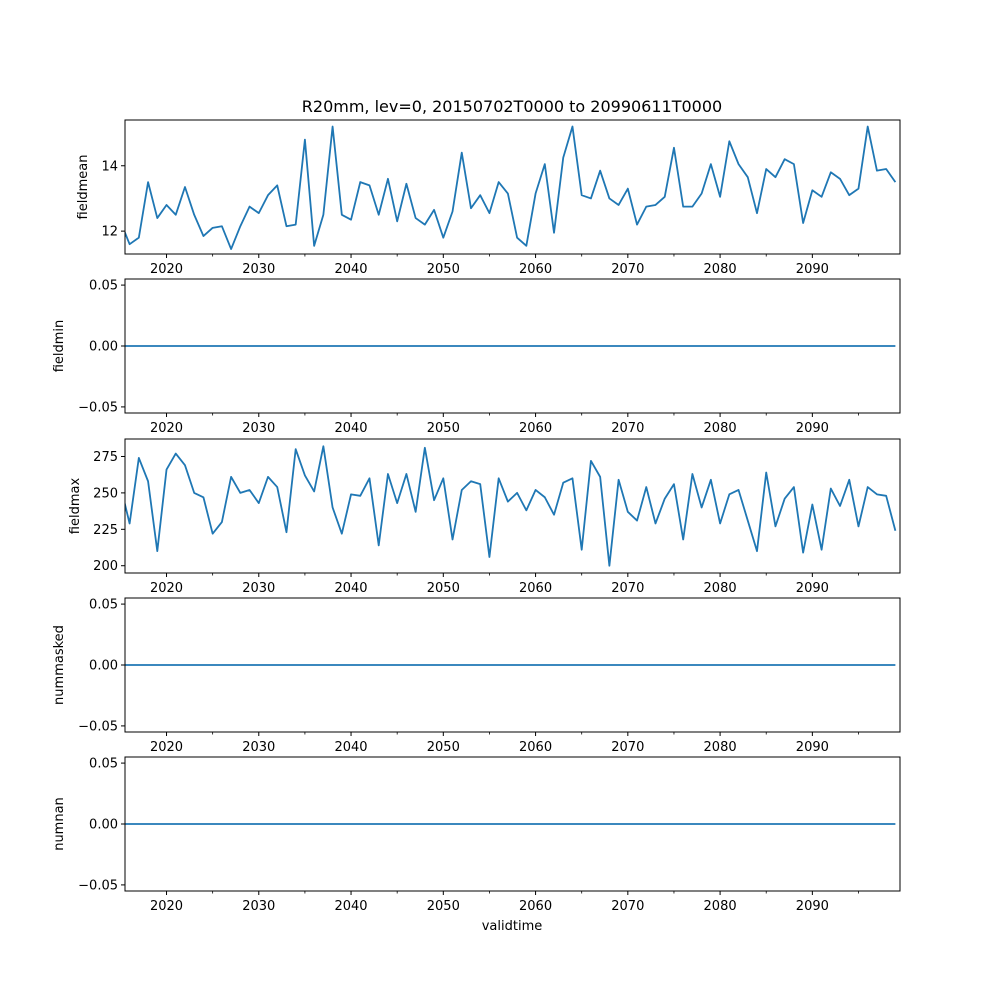 The width and height of the screenshot is (1000, 1000). Describe the element at coordinates (109, 166) in the screenshot. I see `y-tick-label: 14` at that location.